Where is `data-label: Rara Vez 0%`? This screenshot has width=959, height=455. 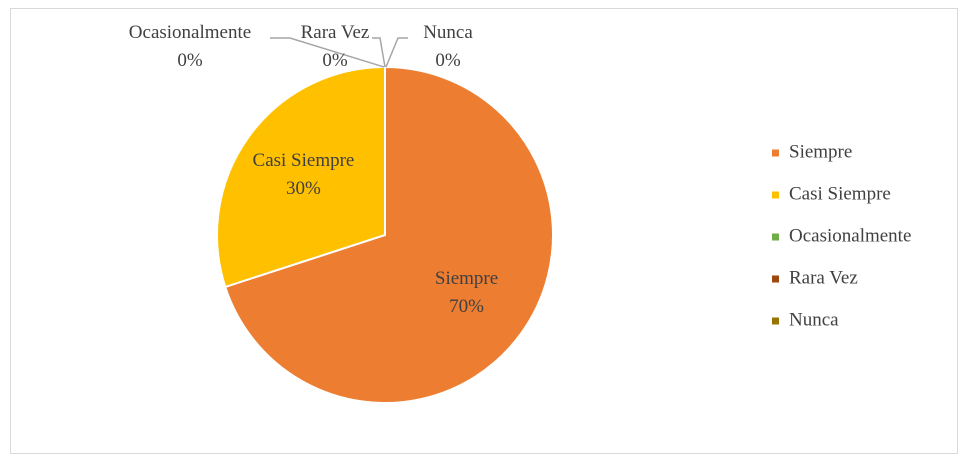
data-label: Rara Vez 0% is located at coordinates (335, 46).